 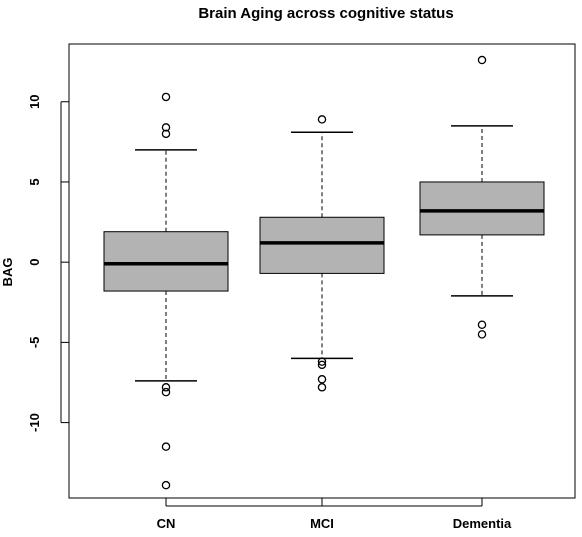 I want to click on x-tick-label: MCI, so click(x=322, y=523).